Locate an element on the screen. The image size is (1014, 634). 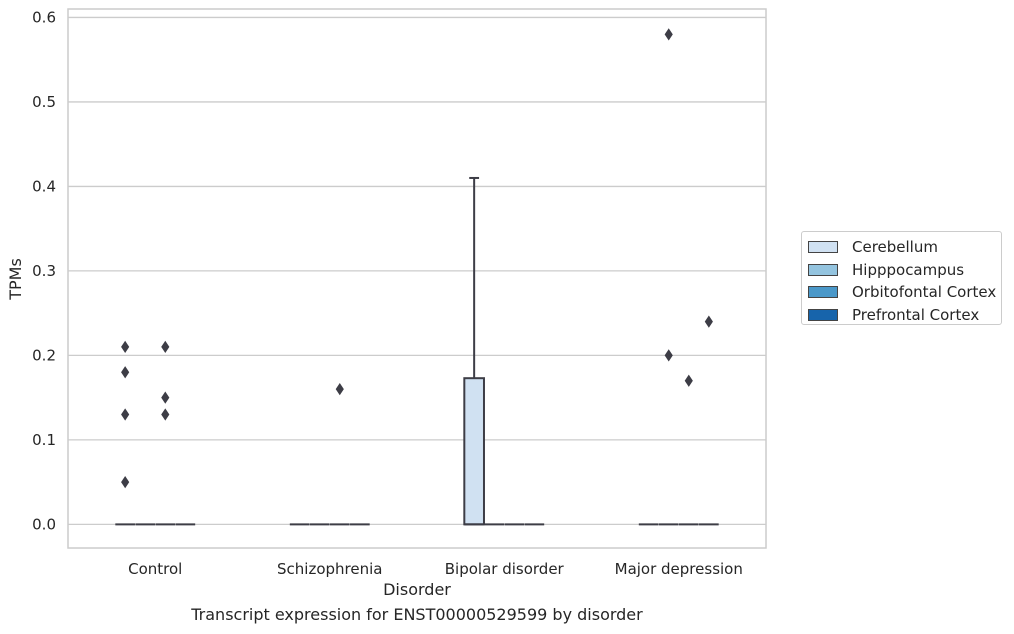
legend-item-cerebellum: Cerebellum is located at coordinates (904, 247).